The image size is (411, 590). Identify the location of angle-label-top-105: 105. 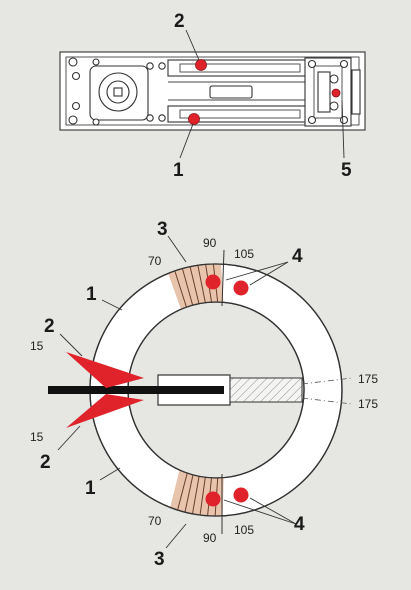
(244, 254).